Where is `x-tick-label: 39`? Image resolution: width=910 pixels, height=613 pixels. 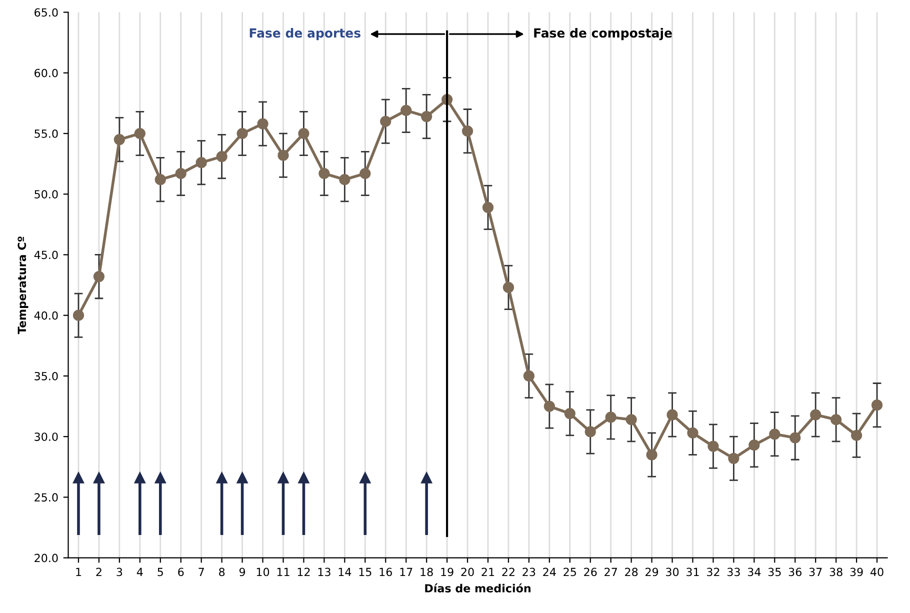 x-tick-label: 39 is located at coordinates (856, 572).